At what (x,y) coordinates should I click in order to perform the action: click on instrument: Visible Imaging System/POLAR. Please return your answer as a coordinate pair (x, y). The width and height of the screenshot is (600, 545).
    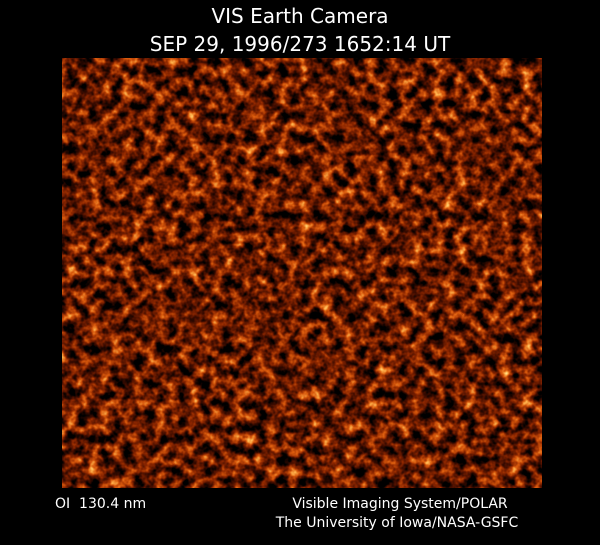
    Looking at the image, I should click on (400, 504).